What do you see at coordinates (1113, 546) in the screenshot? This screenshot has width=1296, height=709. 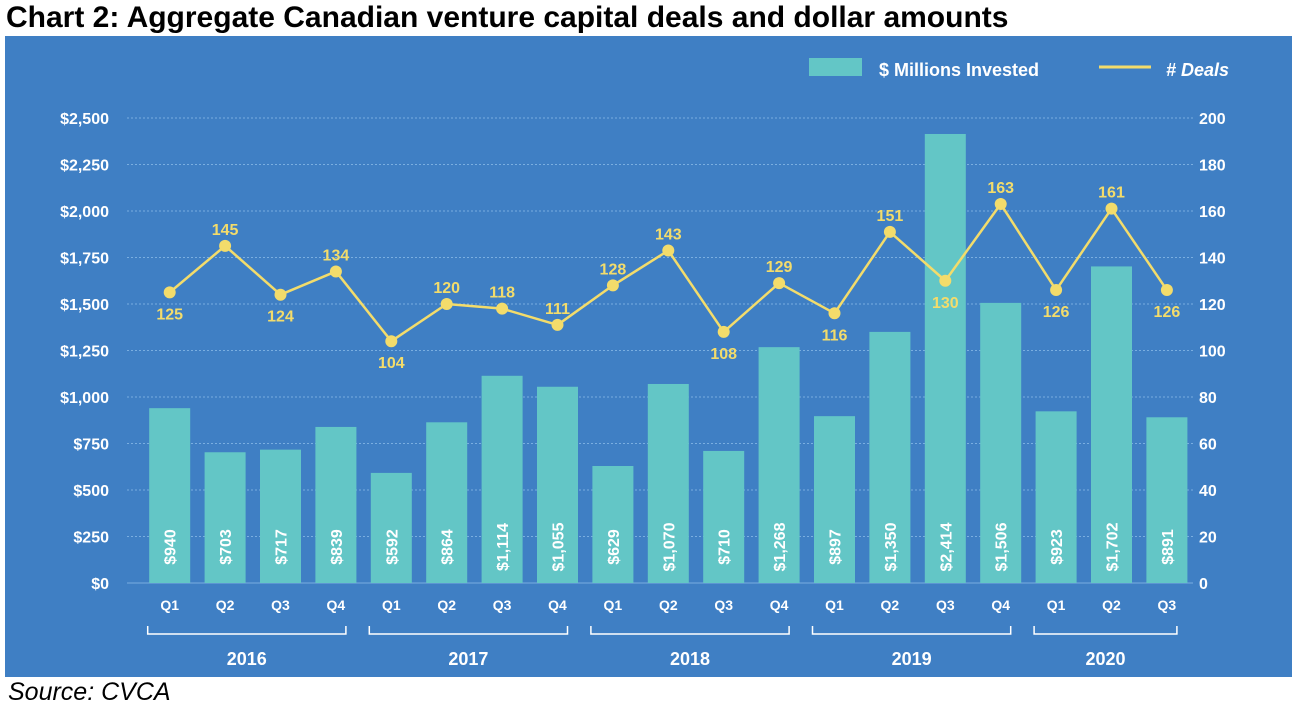 I see `bar-value-label: $1,702` at bounding box center [1113, 546].